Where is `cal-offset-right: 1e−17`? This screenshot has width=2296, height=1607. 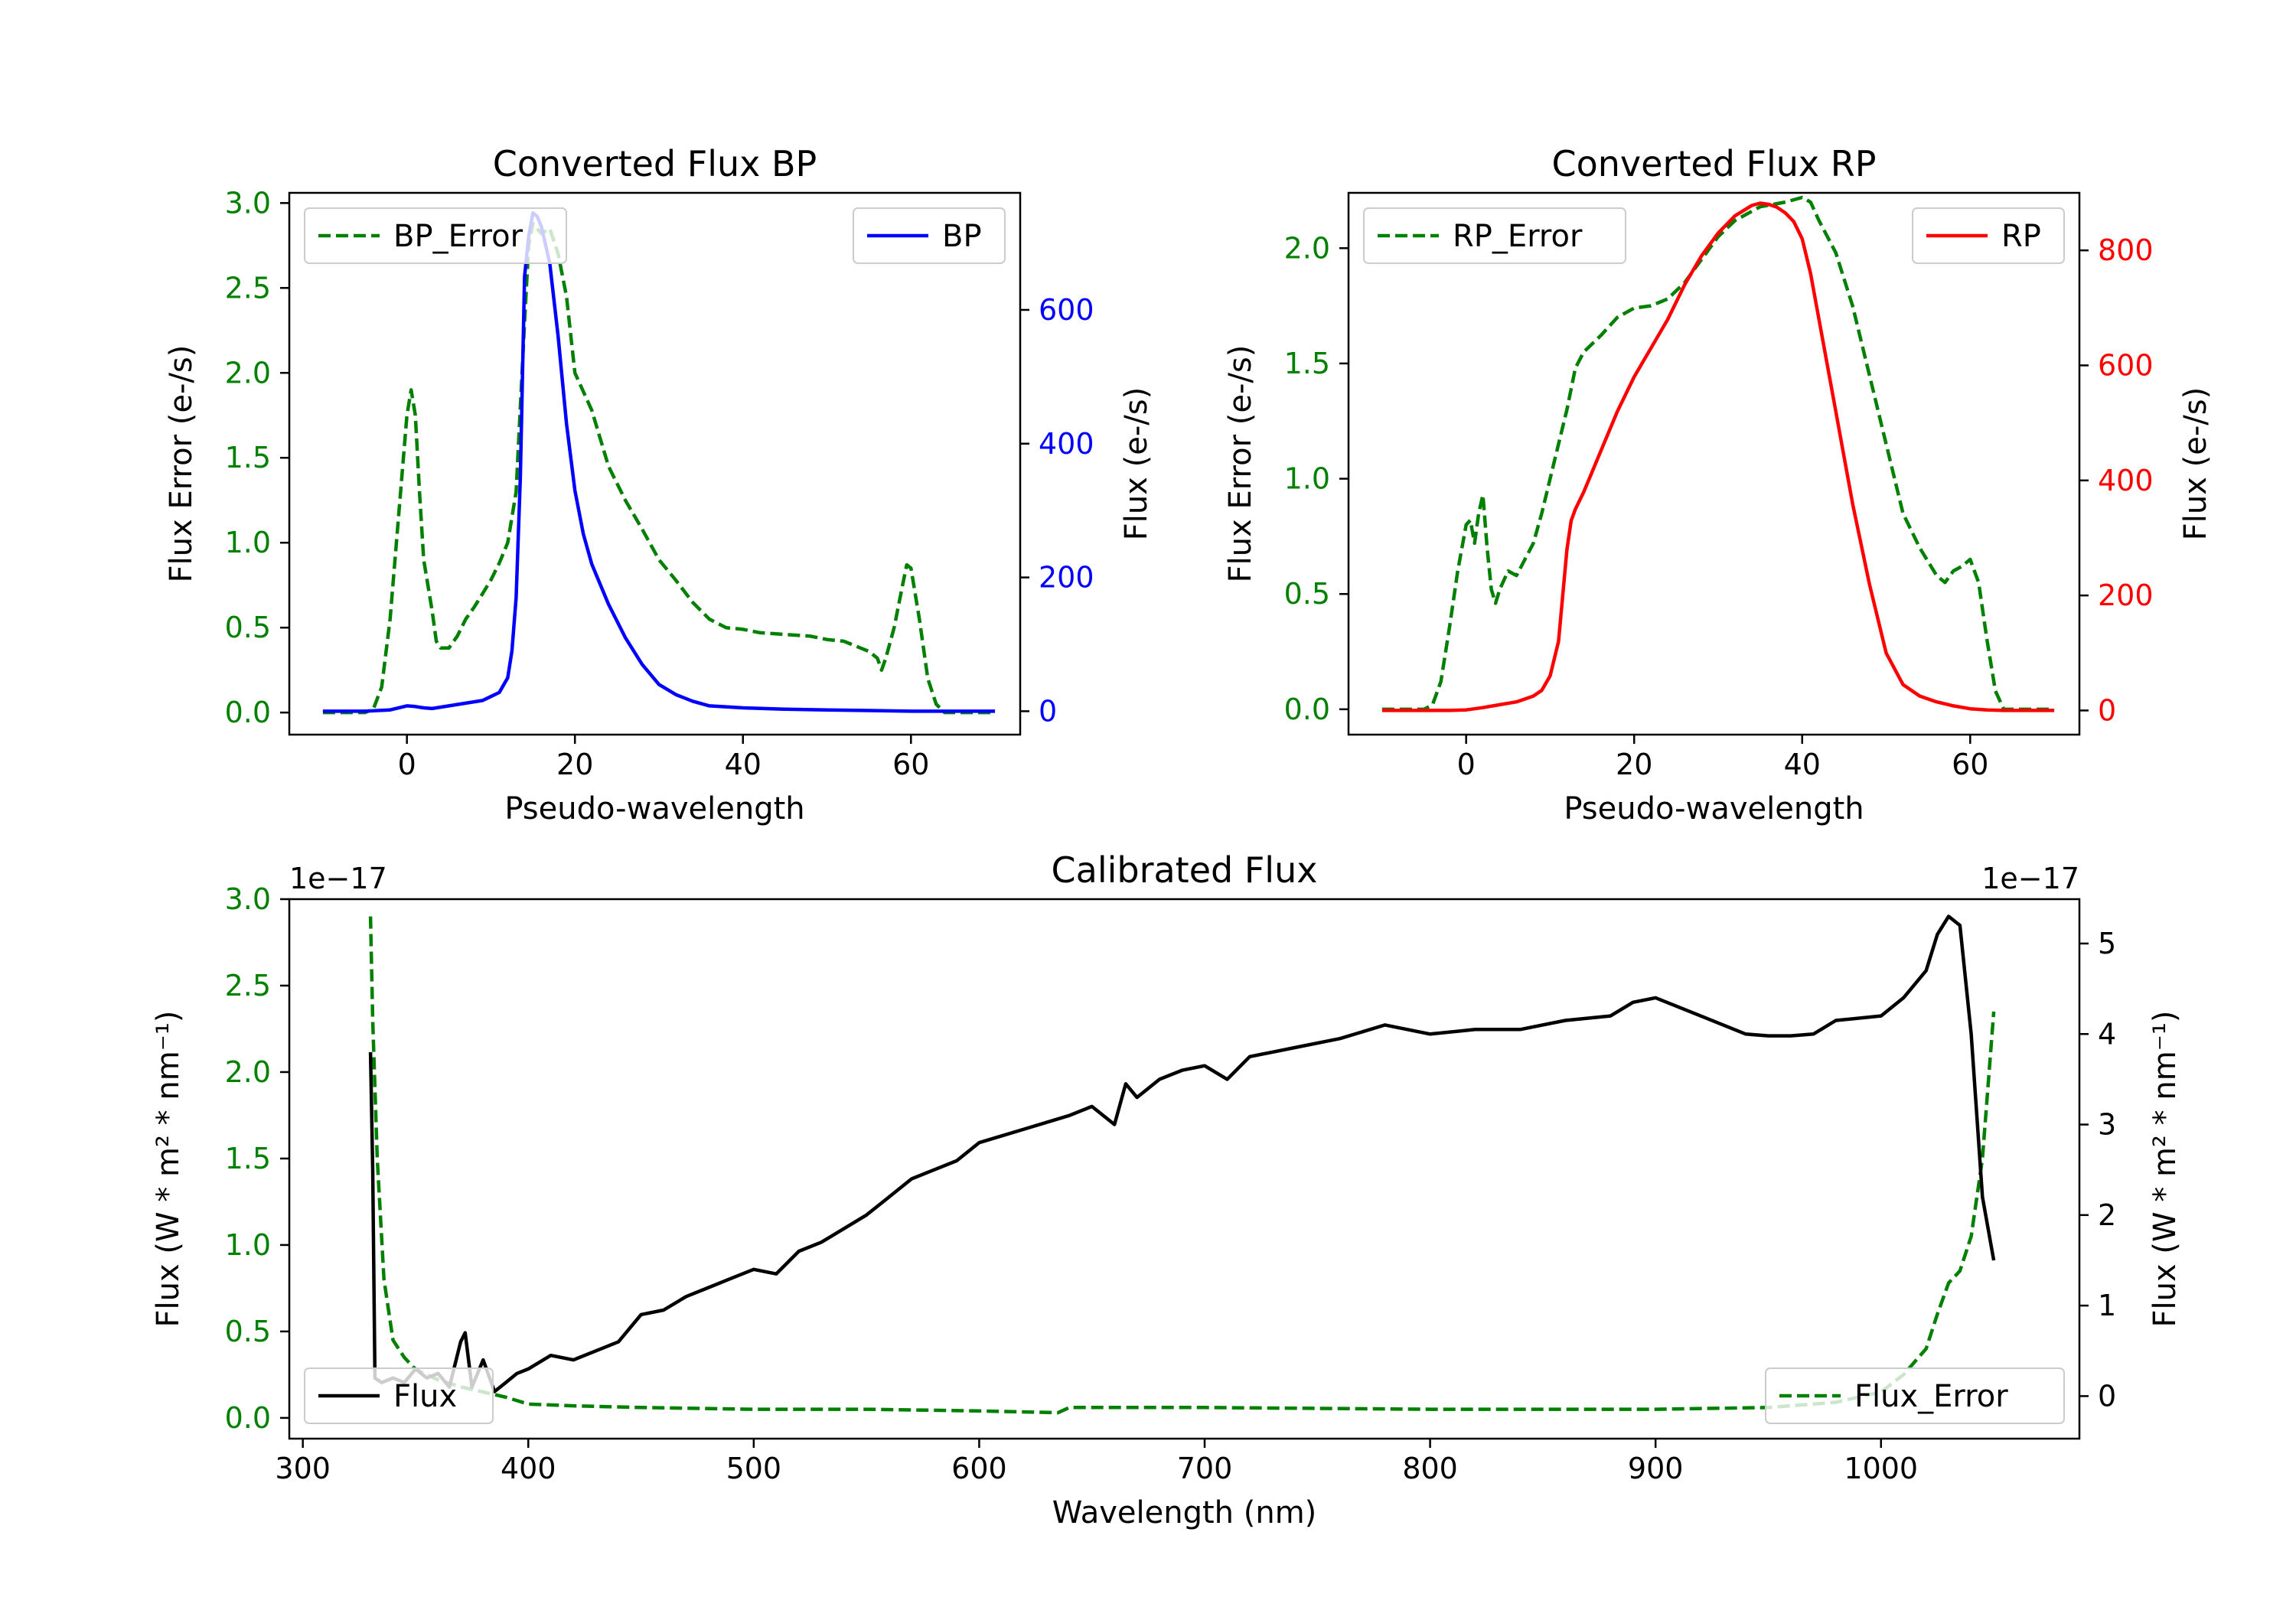 cal-offset-right: 1e−17 is located at coordinates (2030, 878).